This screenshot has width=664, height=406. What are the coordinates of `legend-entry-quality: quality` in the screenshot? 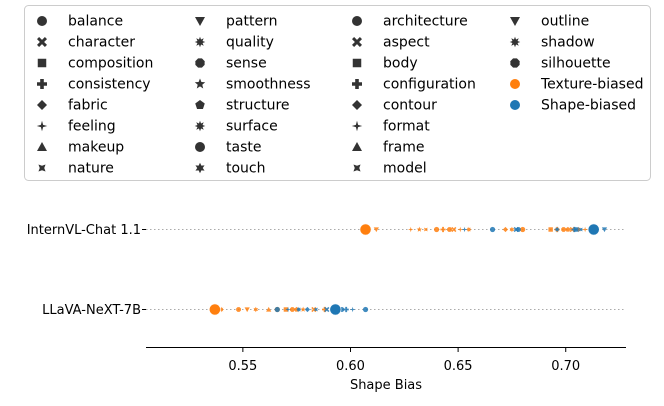 It's located at (234, 43).